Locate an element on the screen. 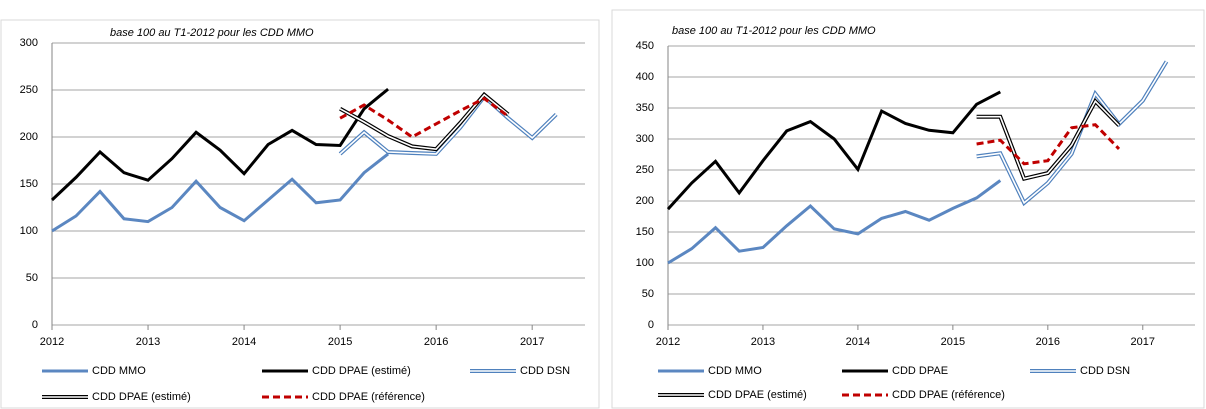 This screenshot has height=409, width=1206. y-tick-label: 400 is located at coordinates (645, 77).